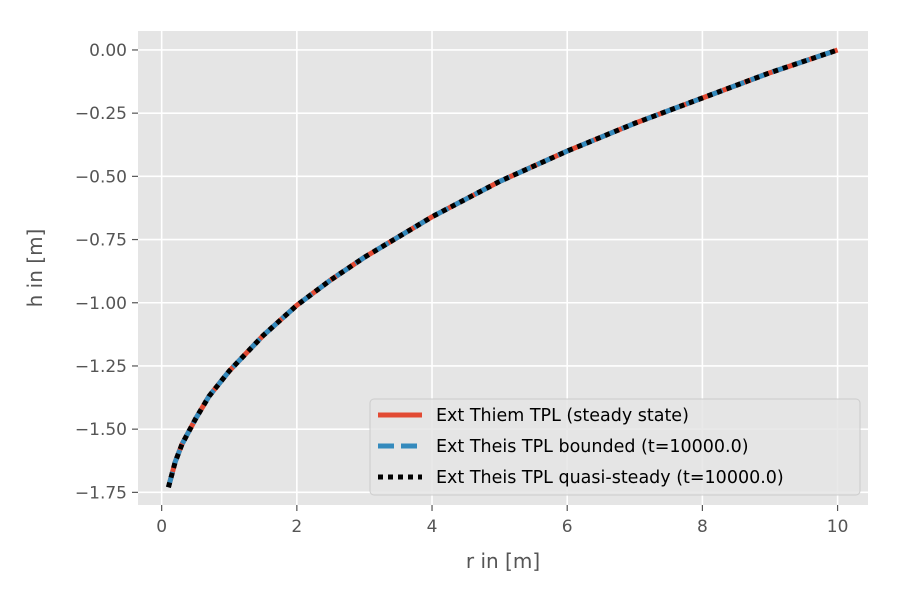 This screenshot has height=600, width=900. Describe the element at coordinates (562, 416) in the screenshot. I see `legend-label-1: Ext Thiem TPL (steady state)` at that location.